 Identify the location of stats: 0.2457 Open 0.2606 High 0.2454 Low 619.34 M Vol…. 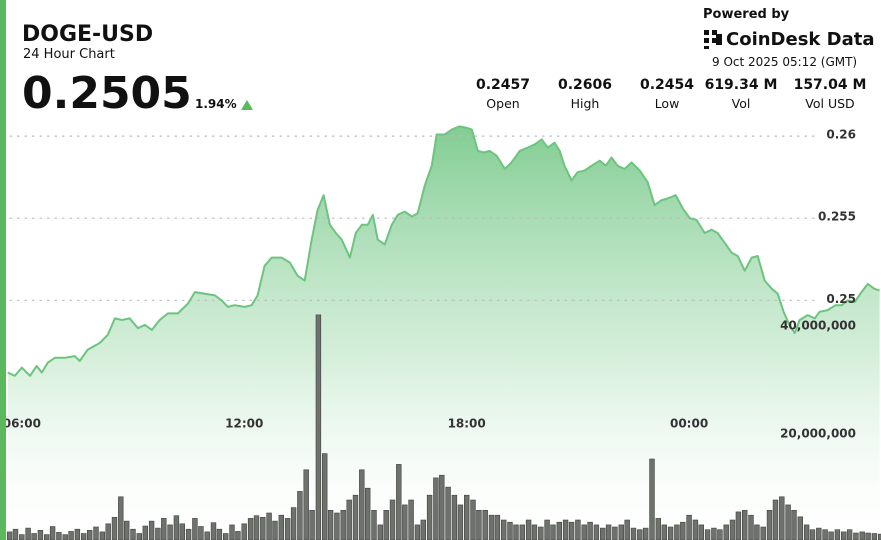
(671, 94).